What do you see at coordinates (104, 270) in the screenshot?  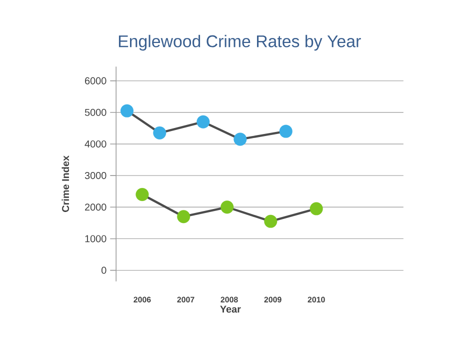 I see `y-tick-label: 0` at bounding box center [104, 270].